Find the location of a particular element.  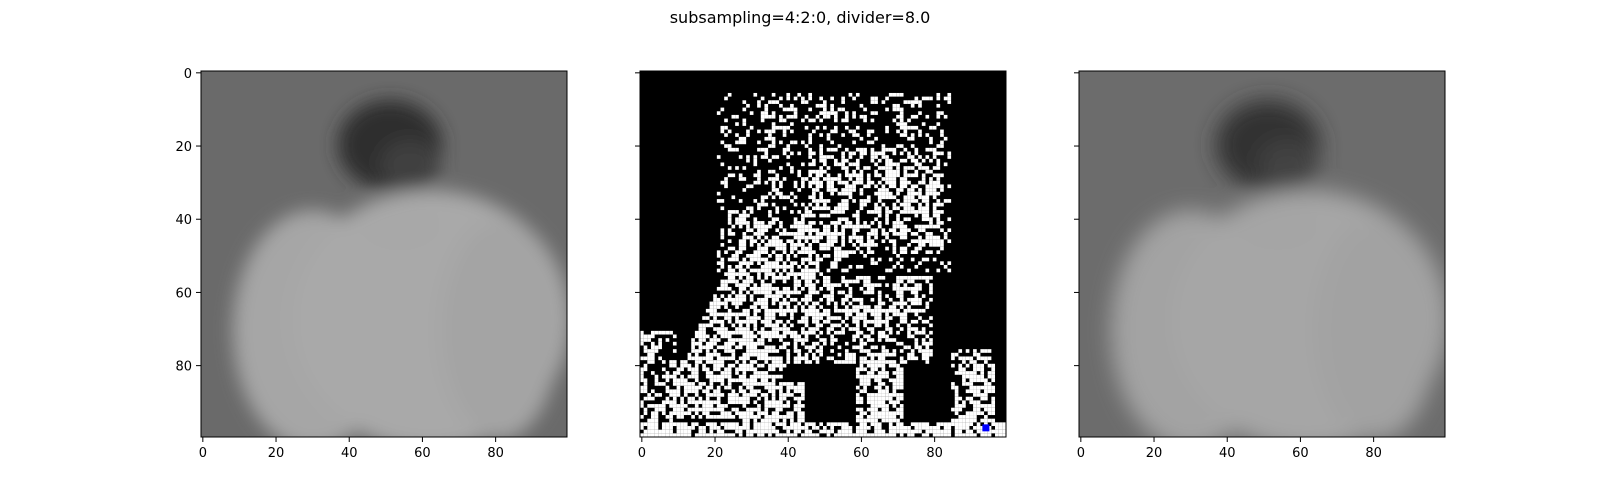

right-y-ticks is located at coordinates (1076, 219).